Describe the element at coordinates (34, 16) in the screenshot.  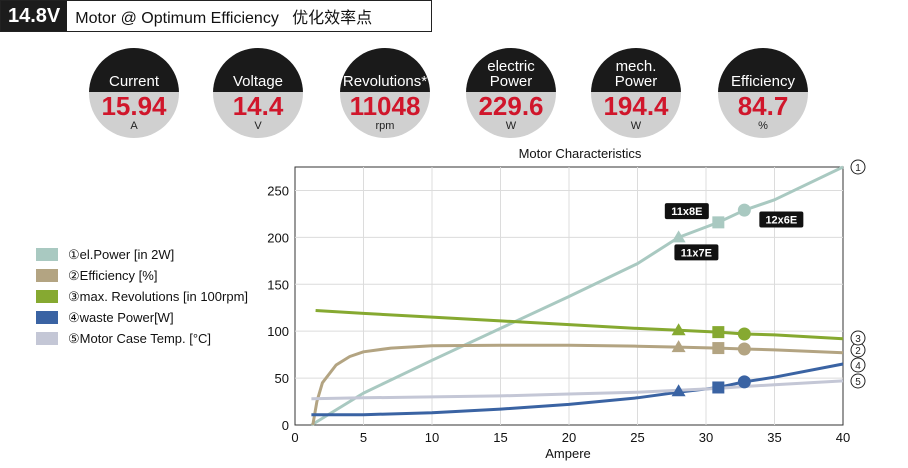
I see `voltage-badge: 14.8V` at that location.